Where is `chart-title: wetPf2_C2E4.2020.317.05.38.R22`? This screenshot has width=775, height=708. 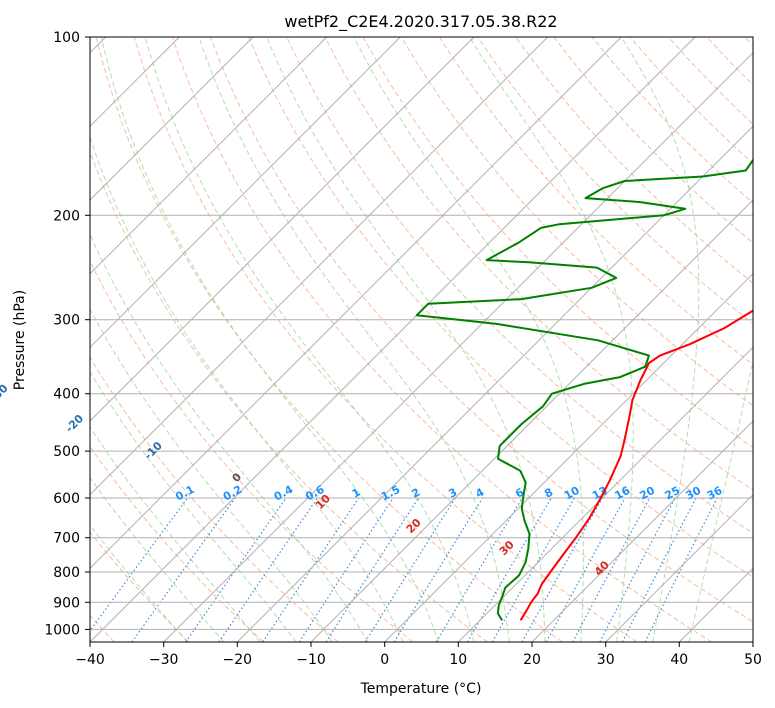 chart-title: wetPf2_C2E4.2020.317.05.38.R22 is located at coordinates (420, 22).